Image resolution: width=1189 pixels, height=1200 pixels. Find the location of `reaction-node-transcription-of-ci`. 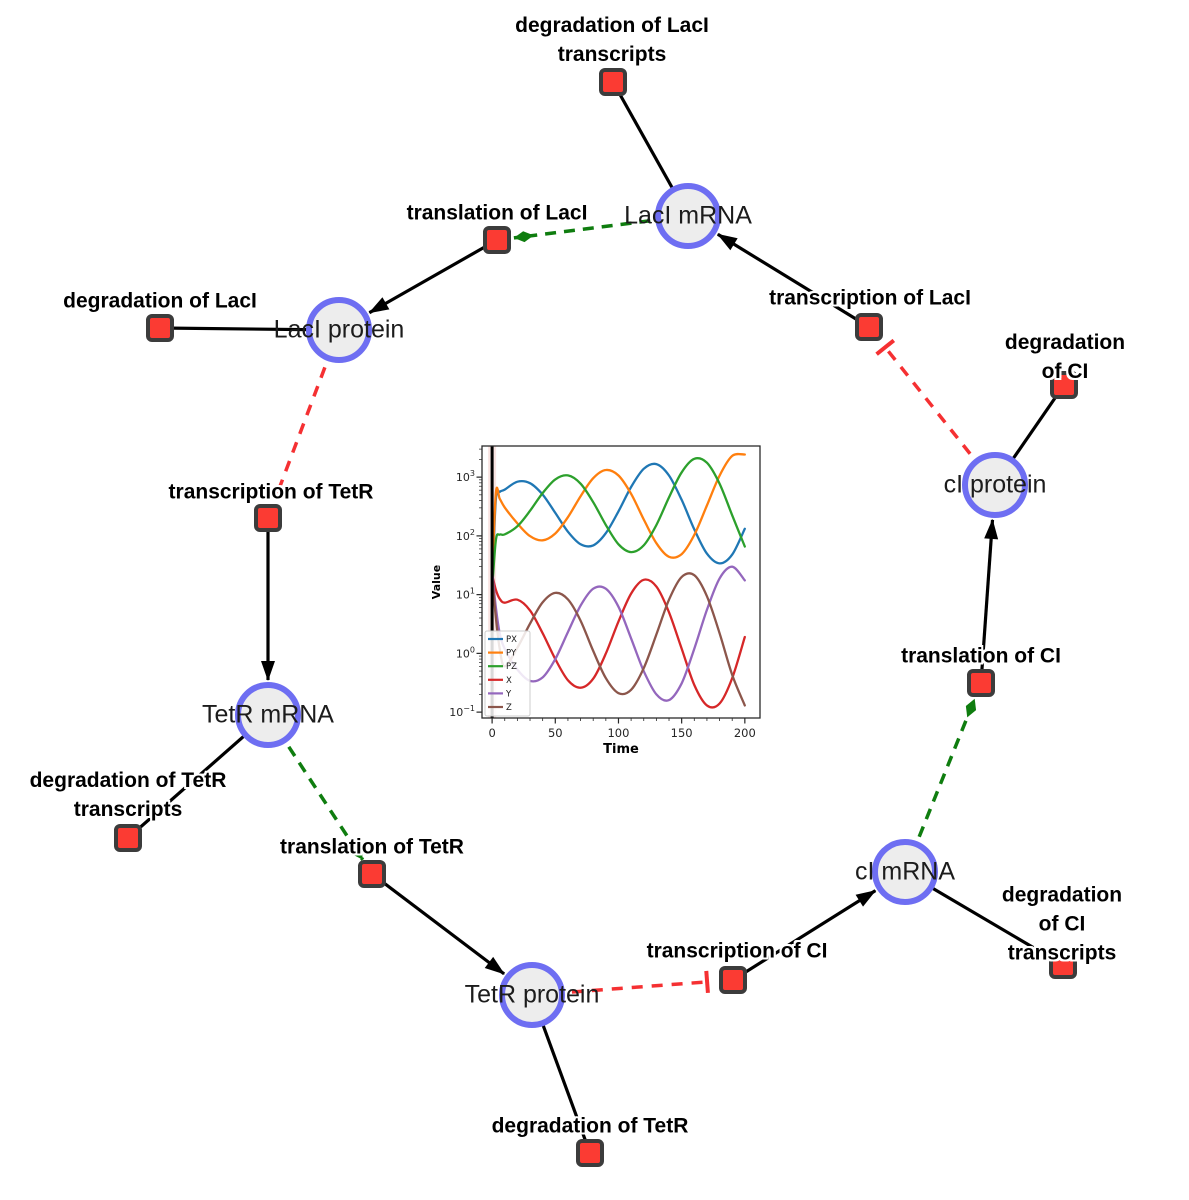

reaction-node-transcription-of-ci is located at coordinates (733, 980).